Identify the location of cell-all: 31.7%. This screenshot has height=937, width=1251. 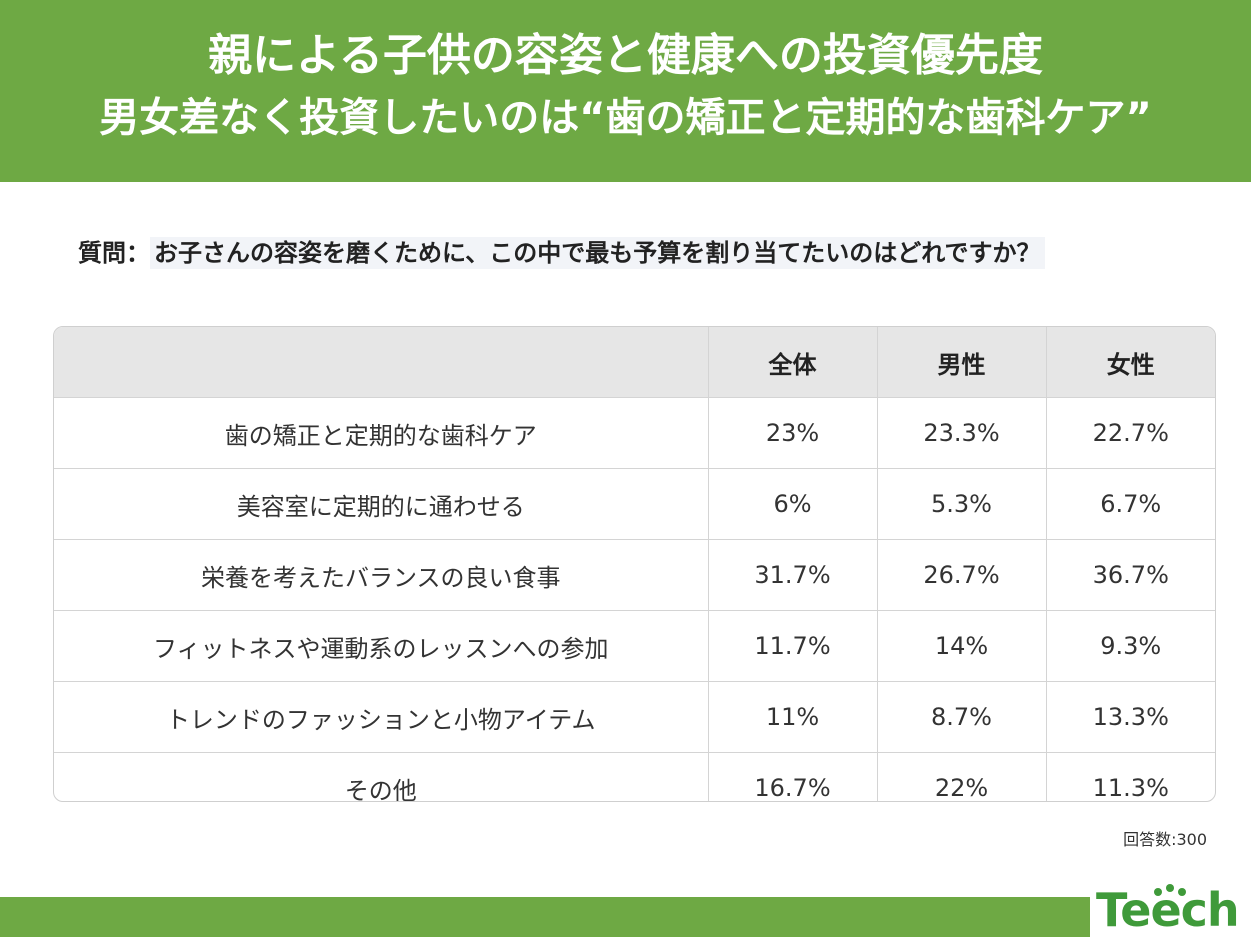
(792, 575).